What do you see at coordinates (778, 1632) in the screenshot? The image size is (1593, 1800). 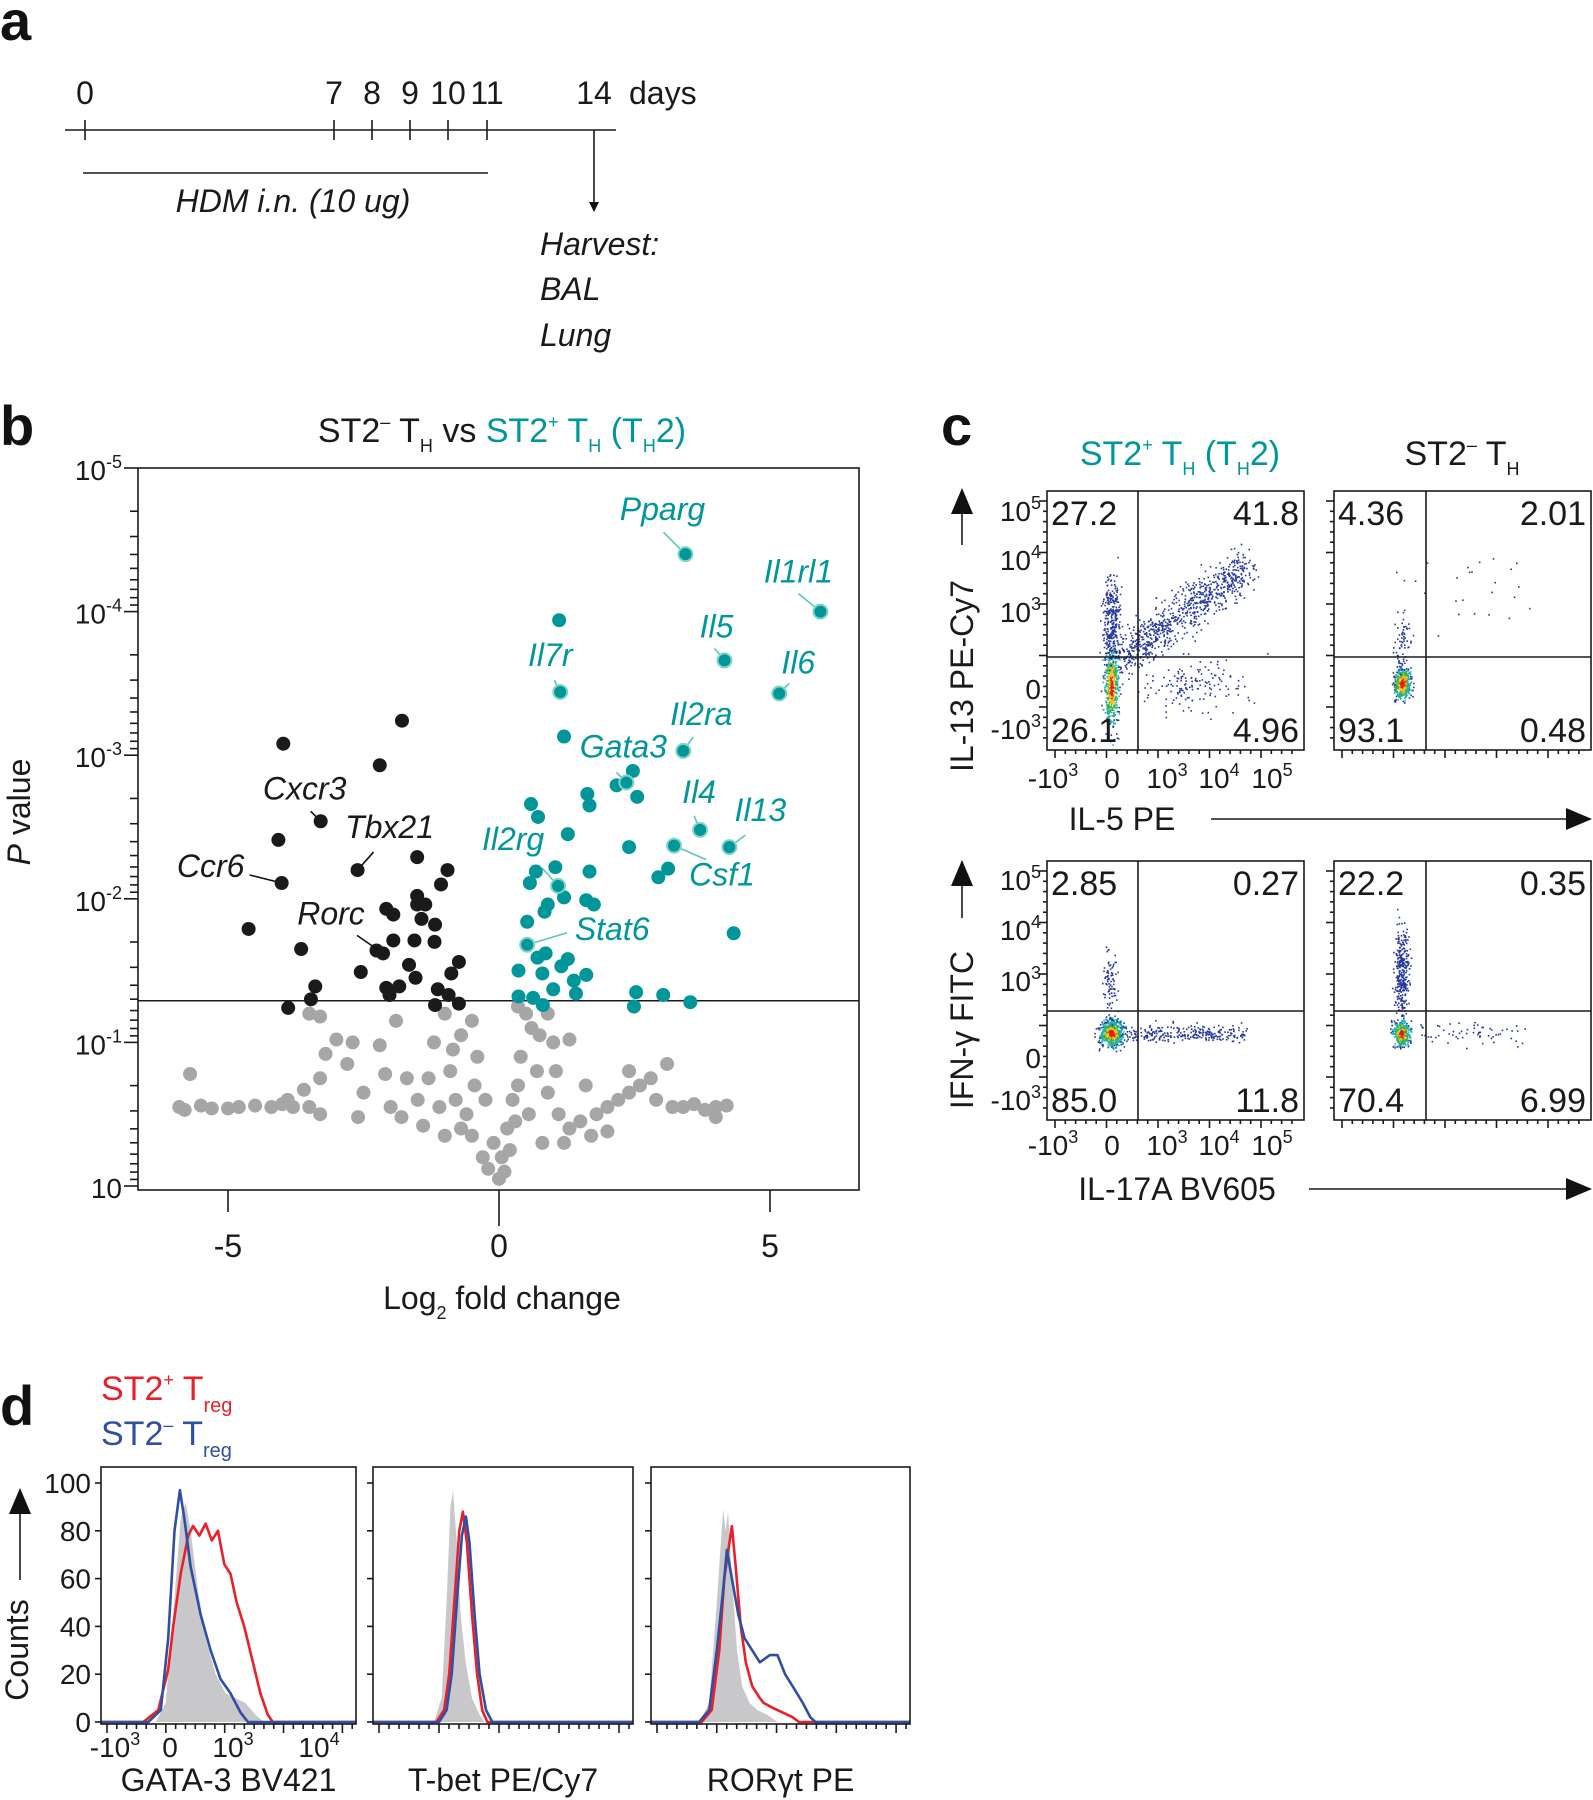 I see `histogram-ror-t-pe: RORγt PE` at bounding box center [778, 1632].